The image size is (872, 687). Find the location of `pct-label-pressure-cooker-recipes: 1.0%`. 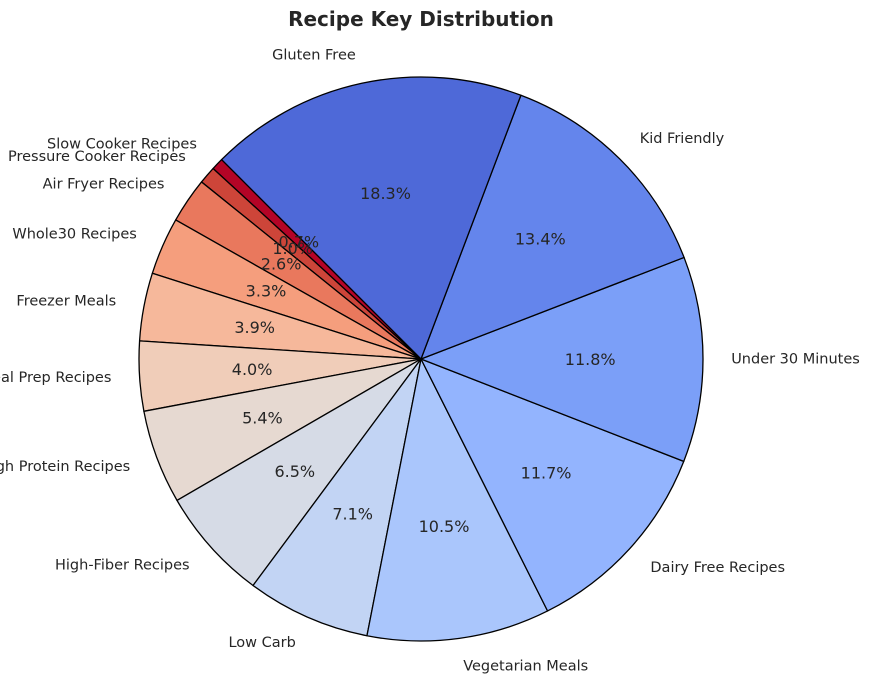

pct-label-pressure-cooker-recipes: 1.0% is located at coordinates (292, 248).